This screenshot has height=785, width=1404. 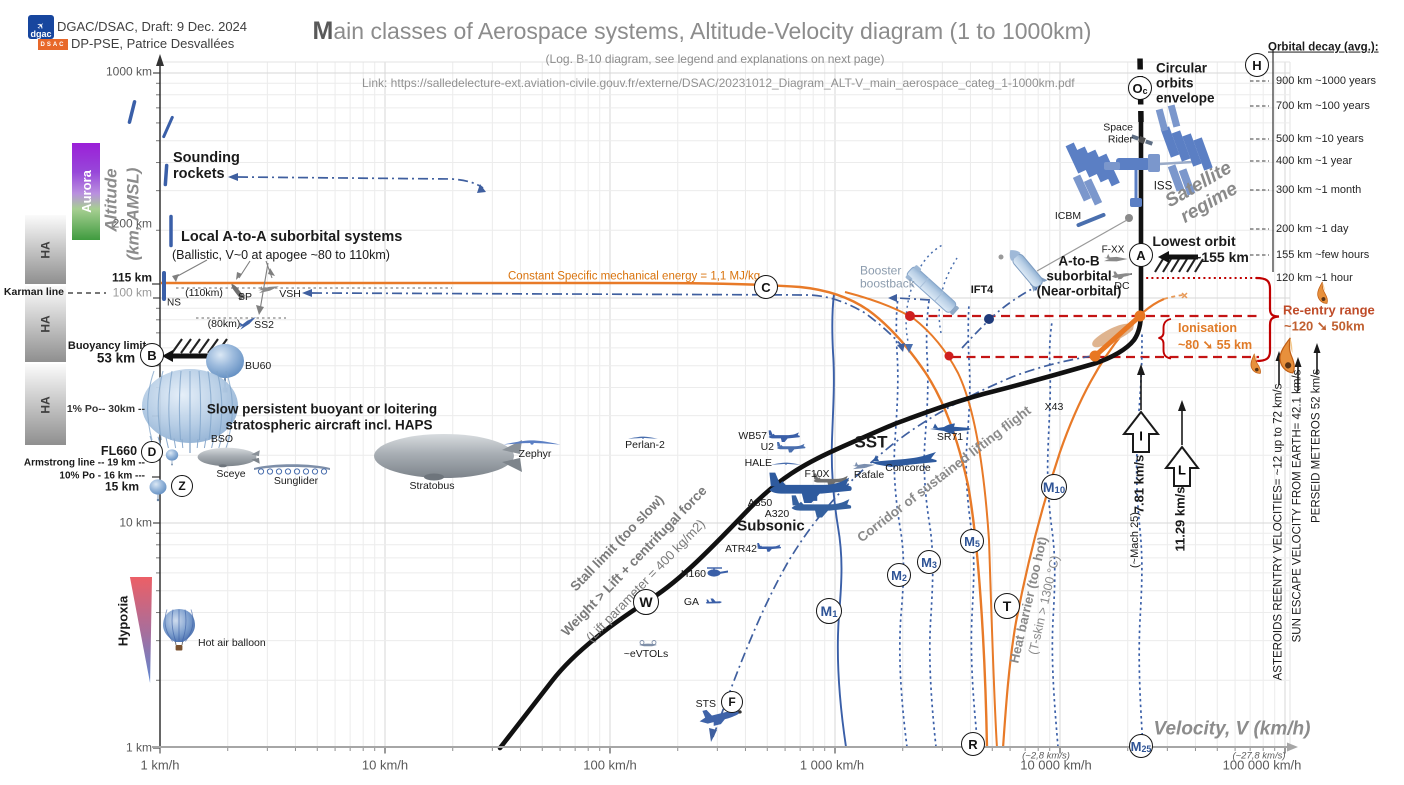 What do you see at coordinates (131, 277) in the screenshot?
I see `y-tick-label-2: 115 km` at bounding box center [131, 277].